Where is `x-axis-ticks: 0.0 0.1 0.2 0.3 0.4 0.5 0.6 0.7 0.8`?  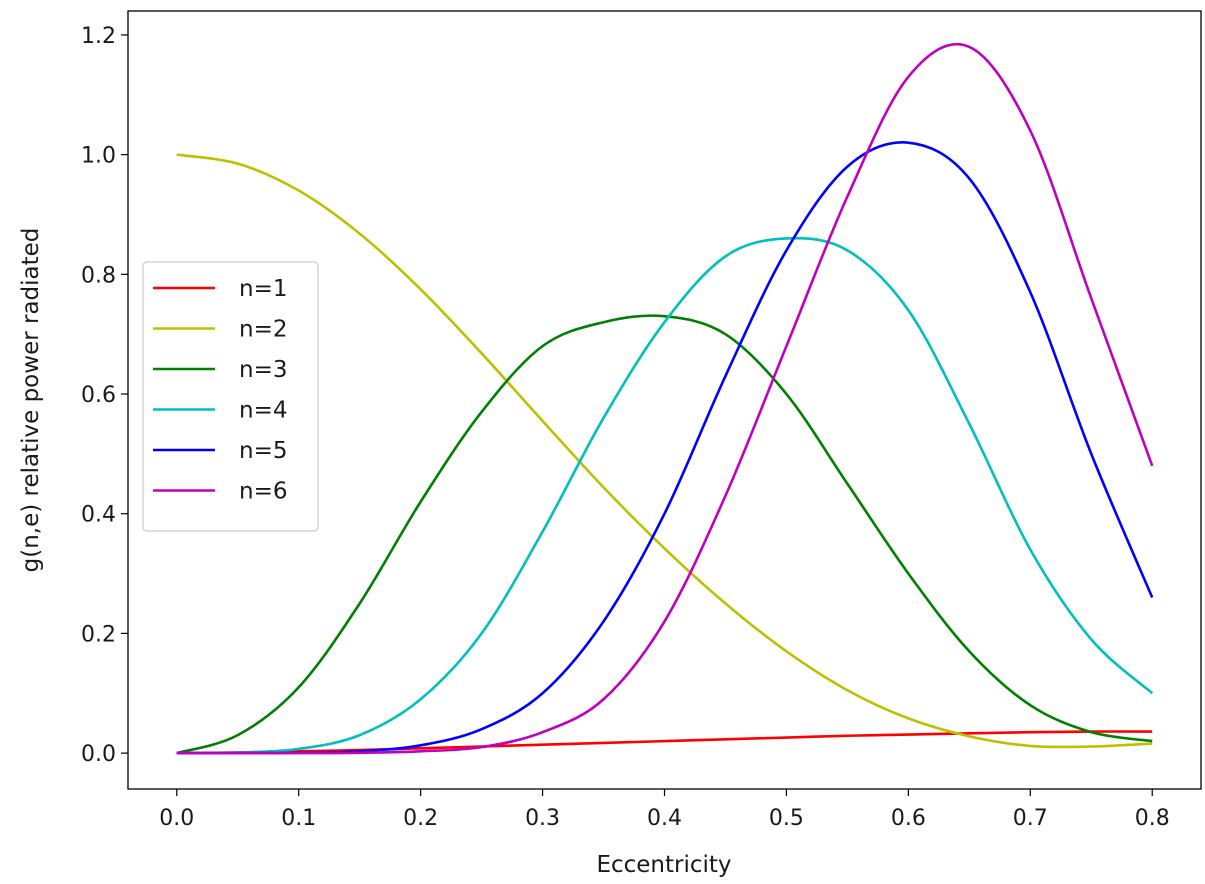 x-axis-ticks: 0.0 0.1 0.2 0.3 0.4 0.5 0.6 0.7 0.8 is located at coordinates (664, 810).